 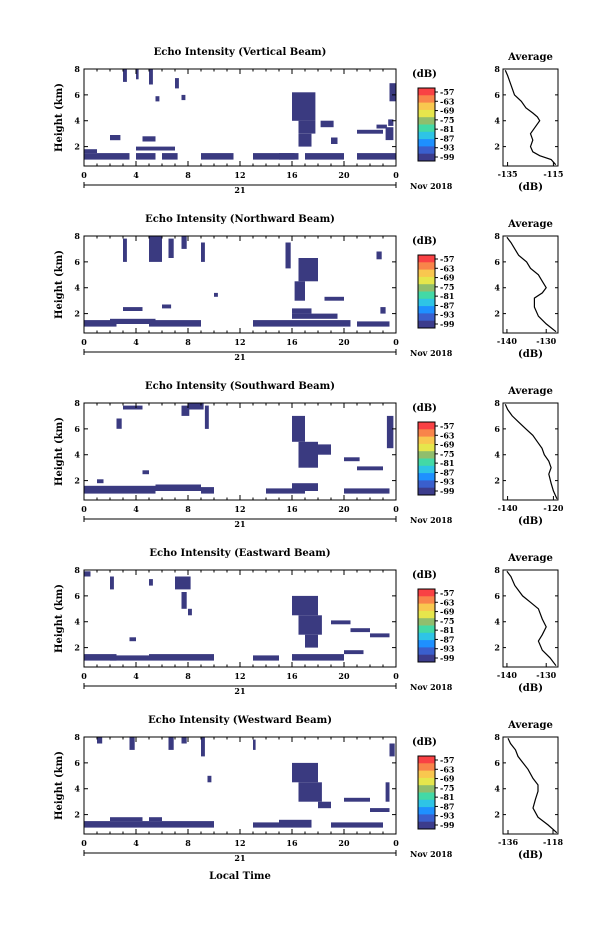 What do you see at coordinates (239, 676) in the screenshot?
I see `x-tick-label: 12` at bounding box center [239, 676].